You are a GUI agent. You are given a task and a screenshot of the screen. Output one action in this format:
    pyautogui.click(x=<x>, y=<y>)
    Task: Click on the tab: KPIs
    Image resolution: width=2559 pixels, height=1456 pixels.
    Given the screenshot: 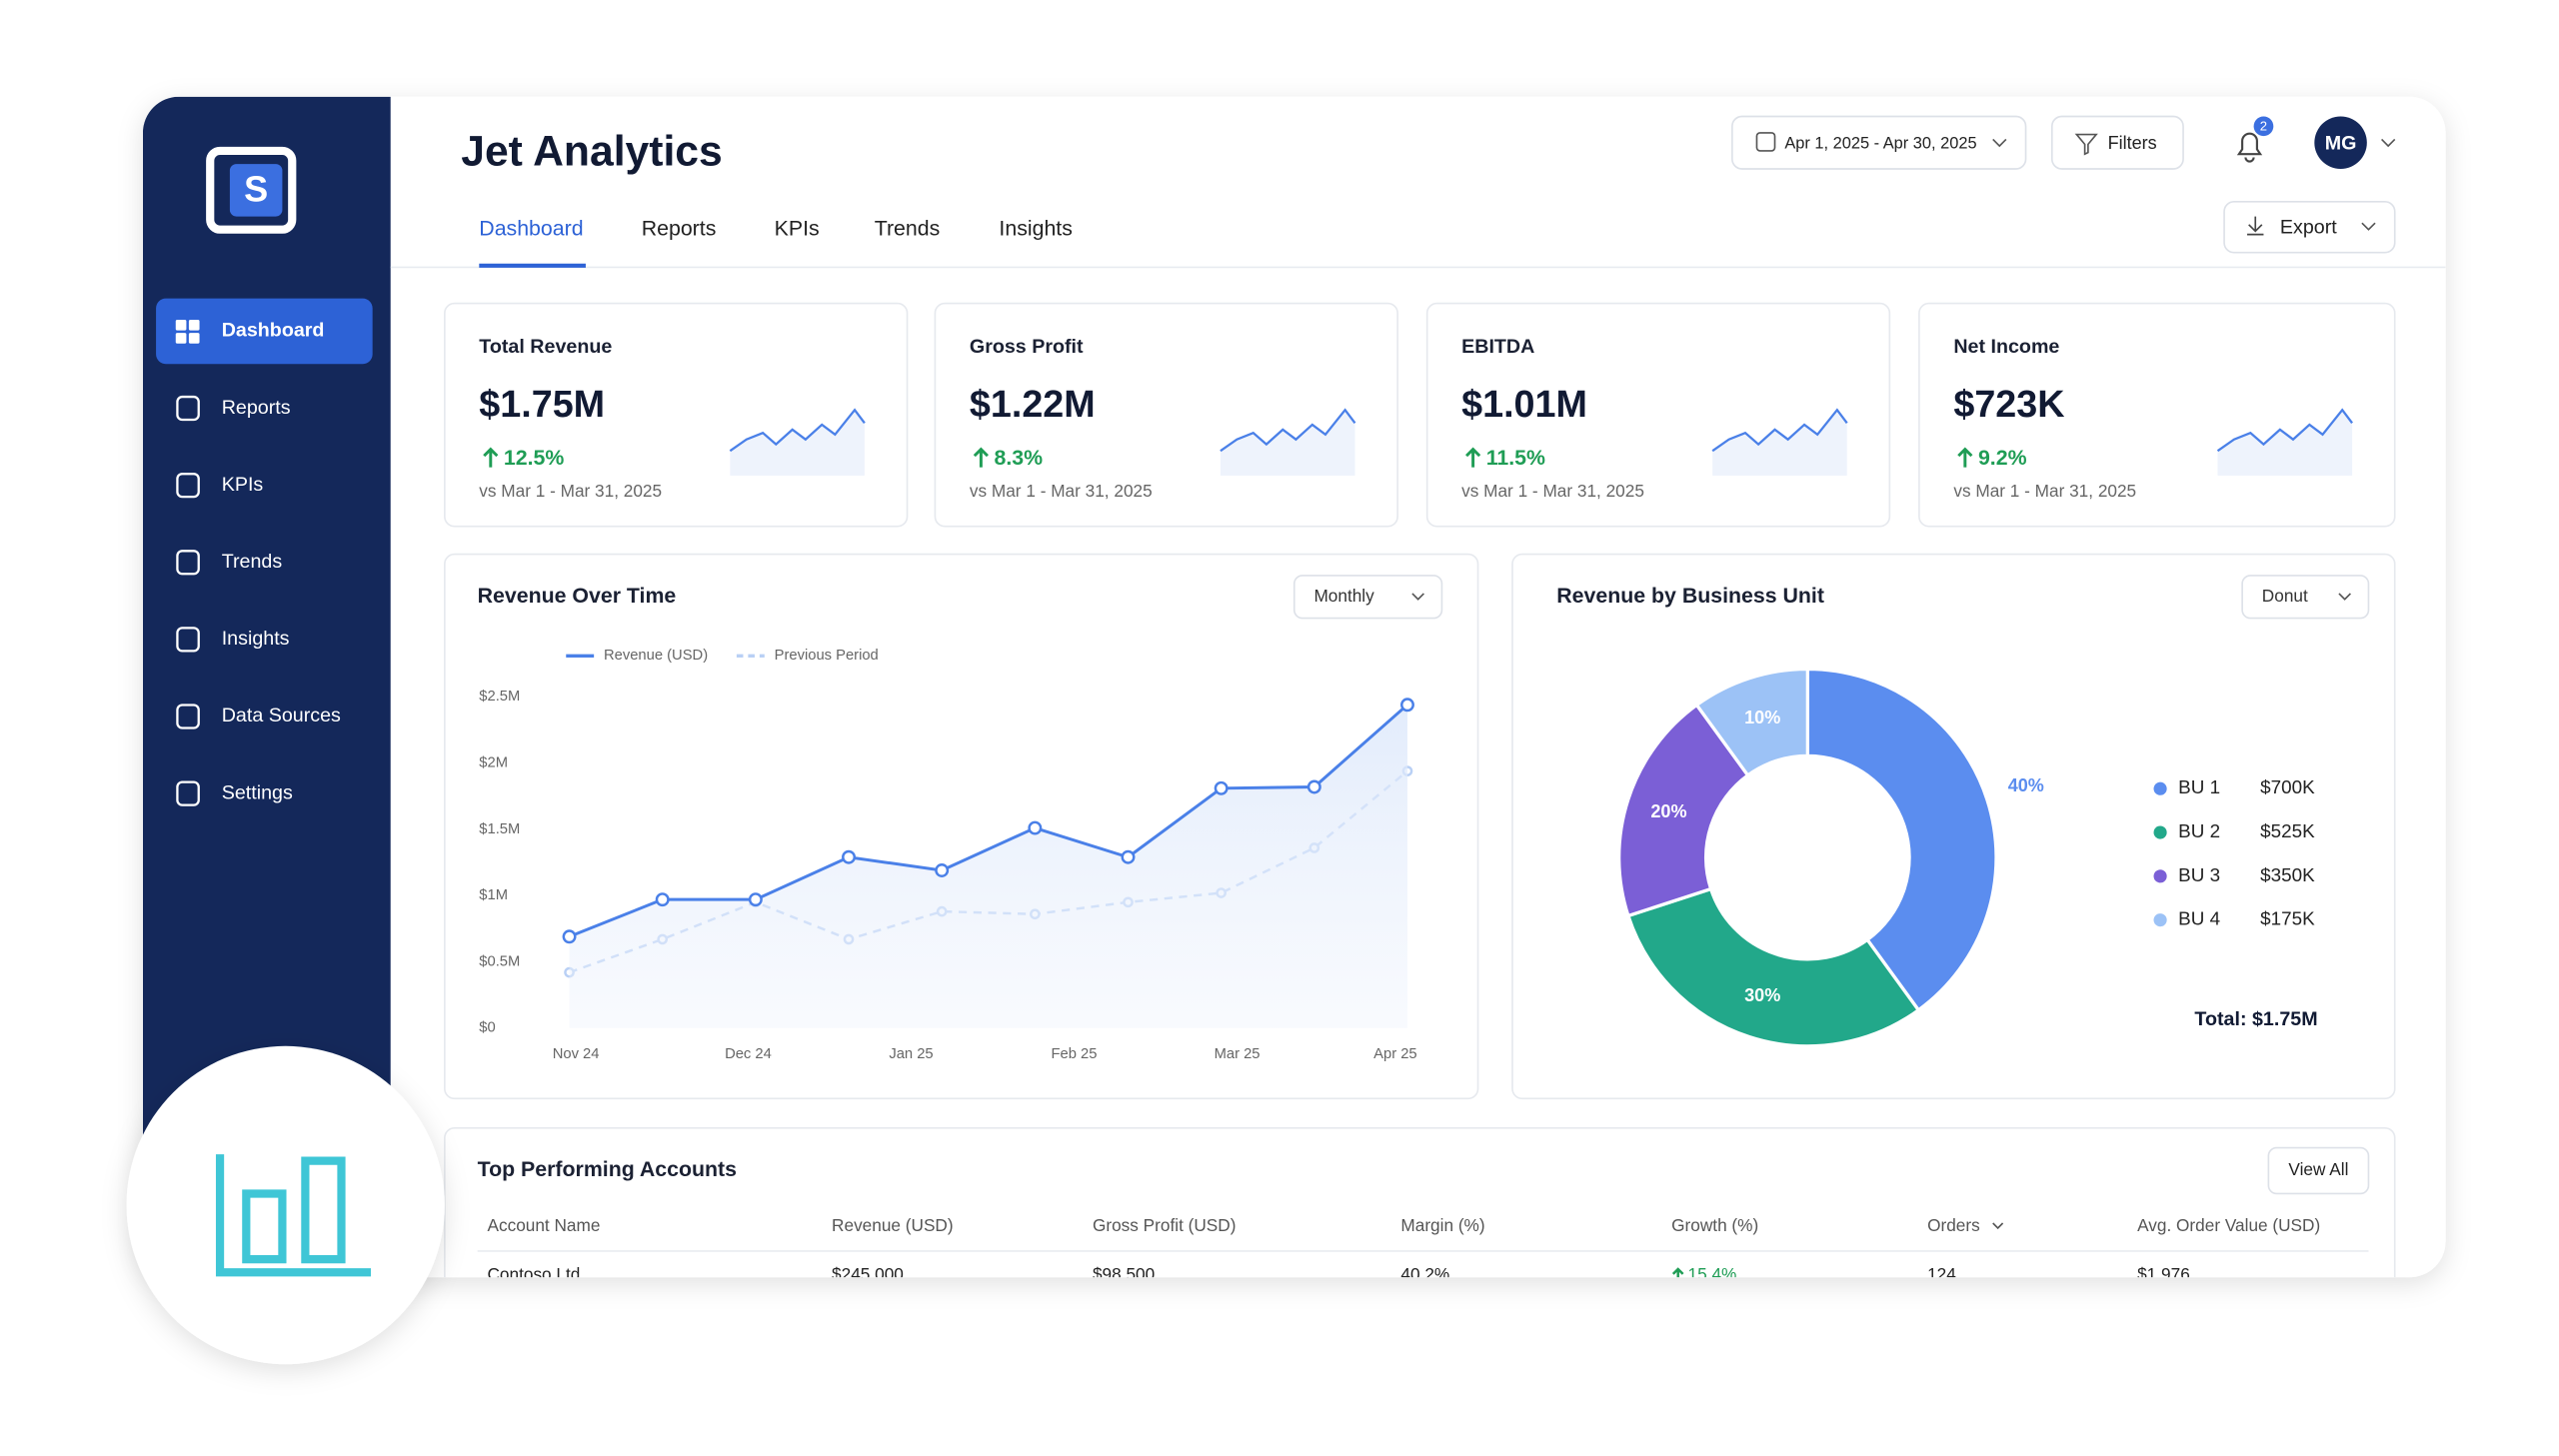 What is the action you would take?
    pyautogui.click(x=797, y=228)
    